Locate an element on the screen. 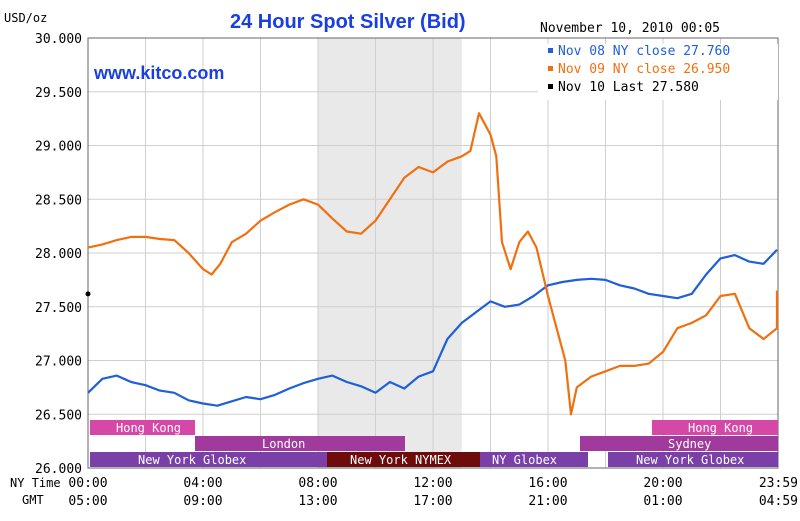 Image resolution: width=800 pixels, height=521 pixels. london-bar is located at coordinates (300, 443).